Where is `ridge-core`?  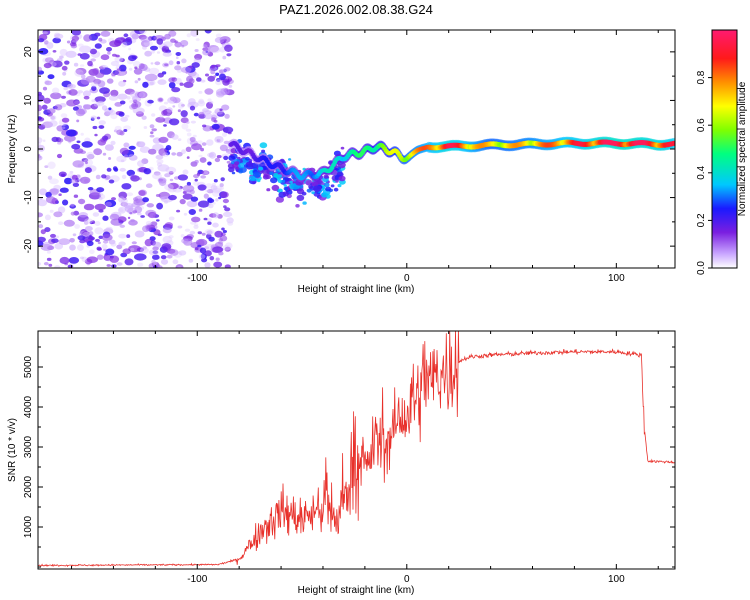
ridge-core is located at coordinates (673, 143).